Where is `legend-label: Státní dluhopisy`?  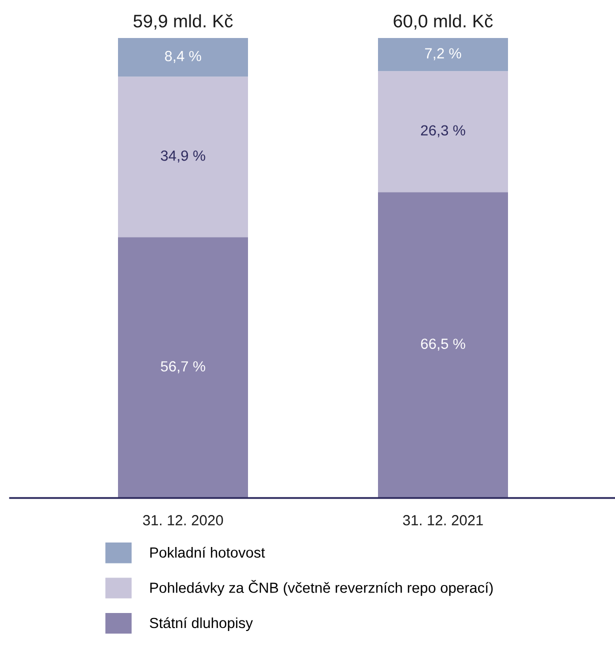 legend-label: Státní dluhopisy is located at coordinates (201, 624).